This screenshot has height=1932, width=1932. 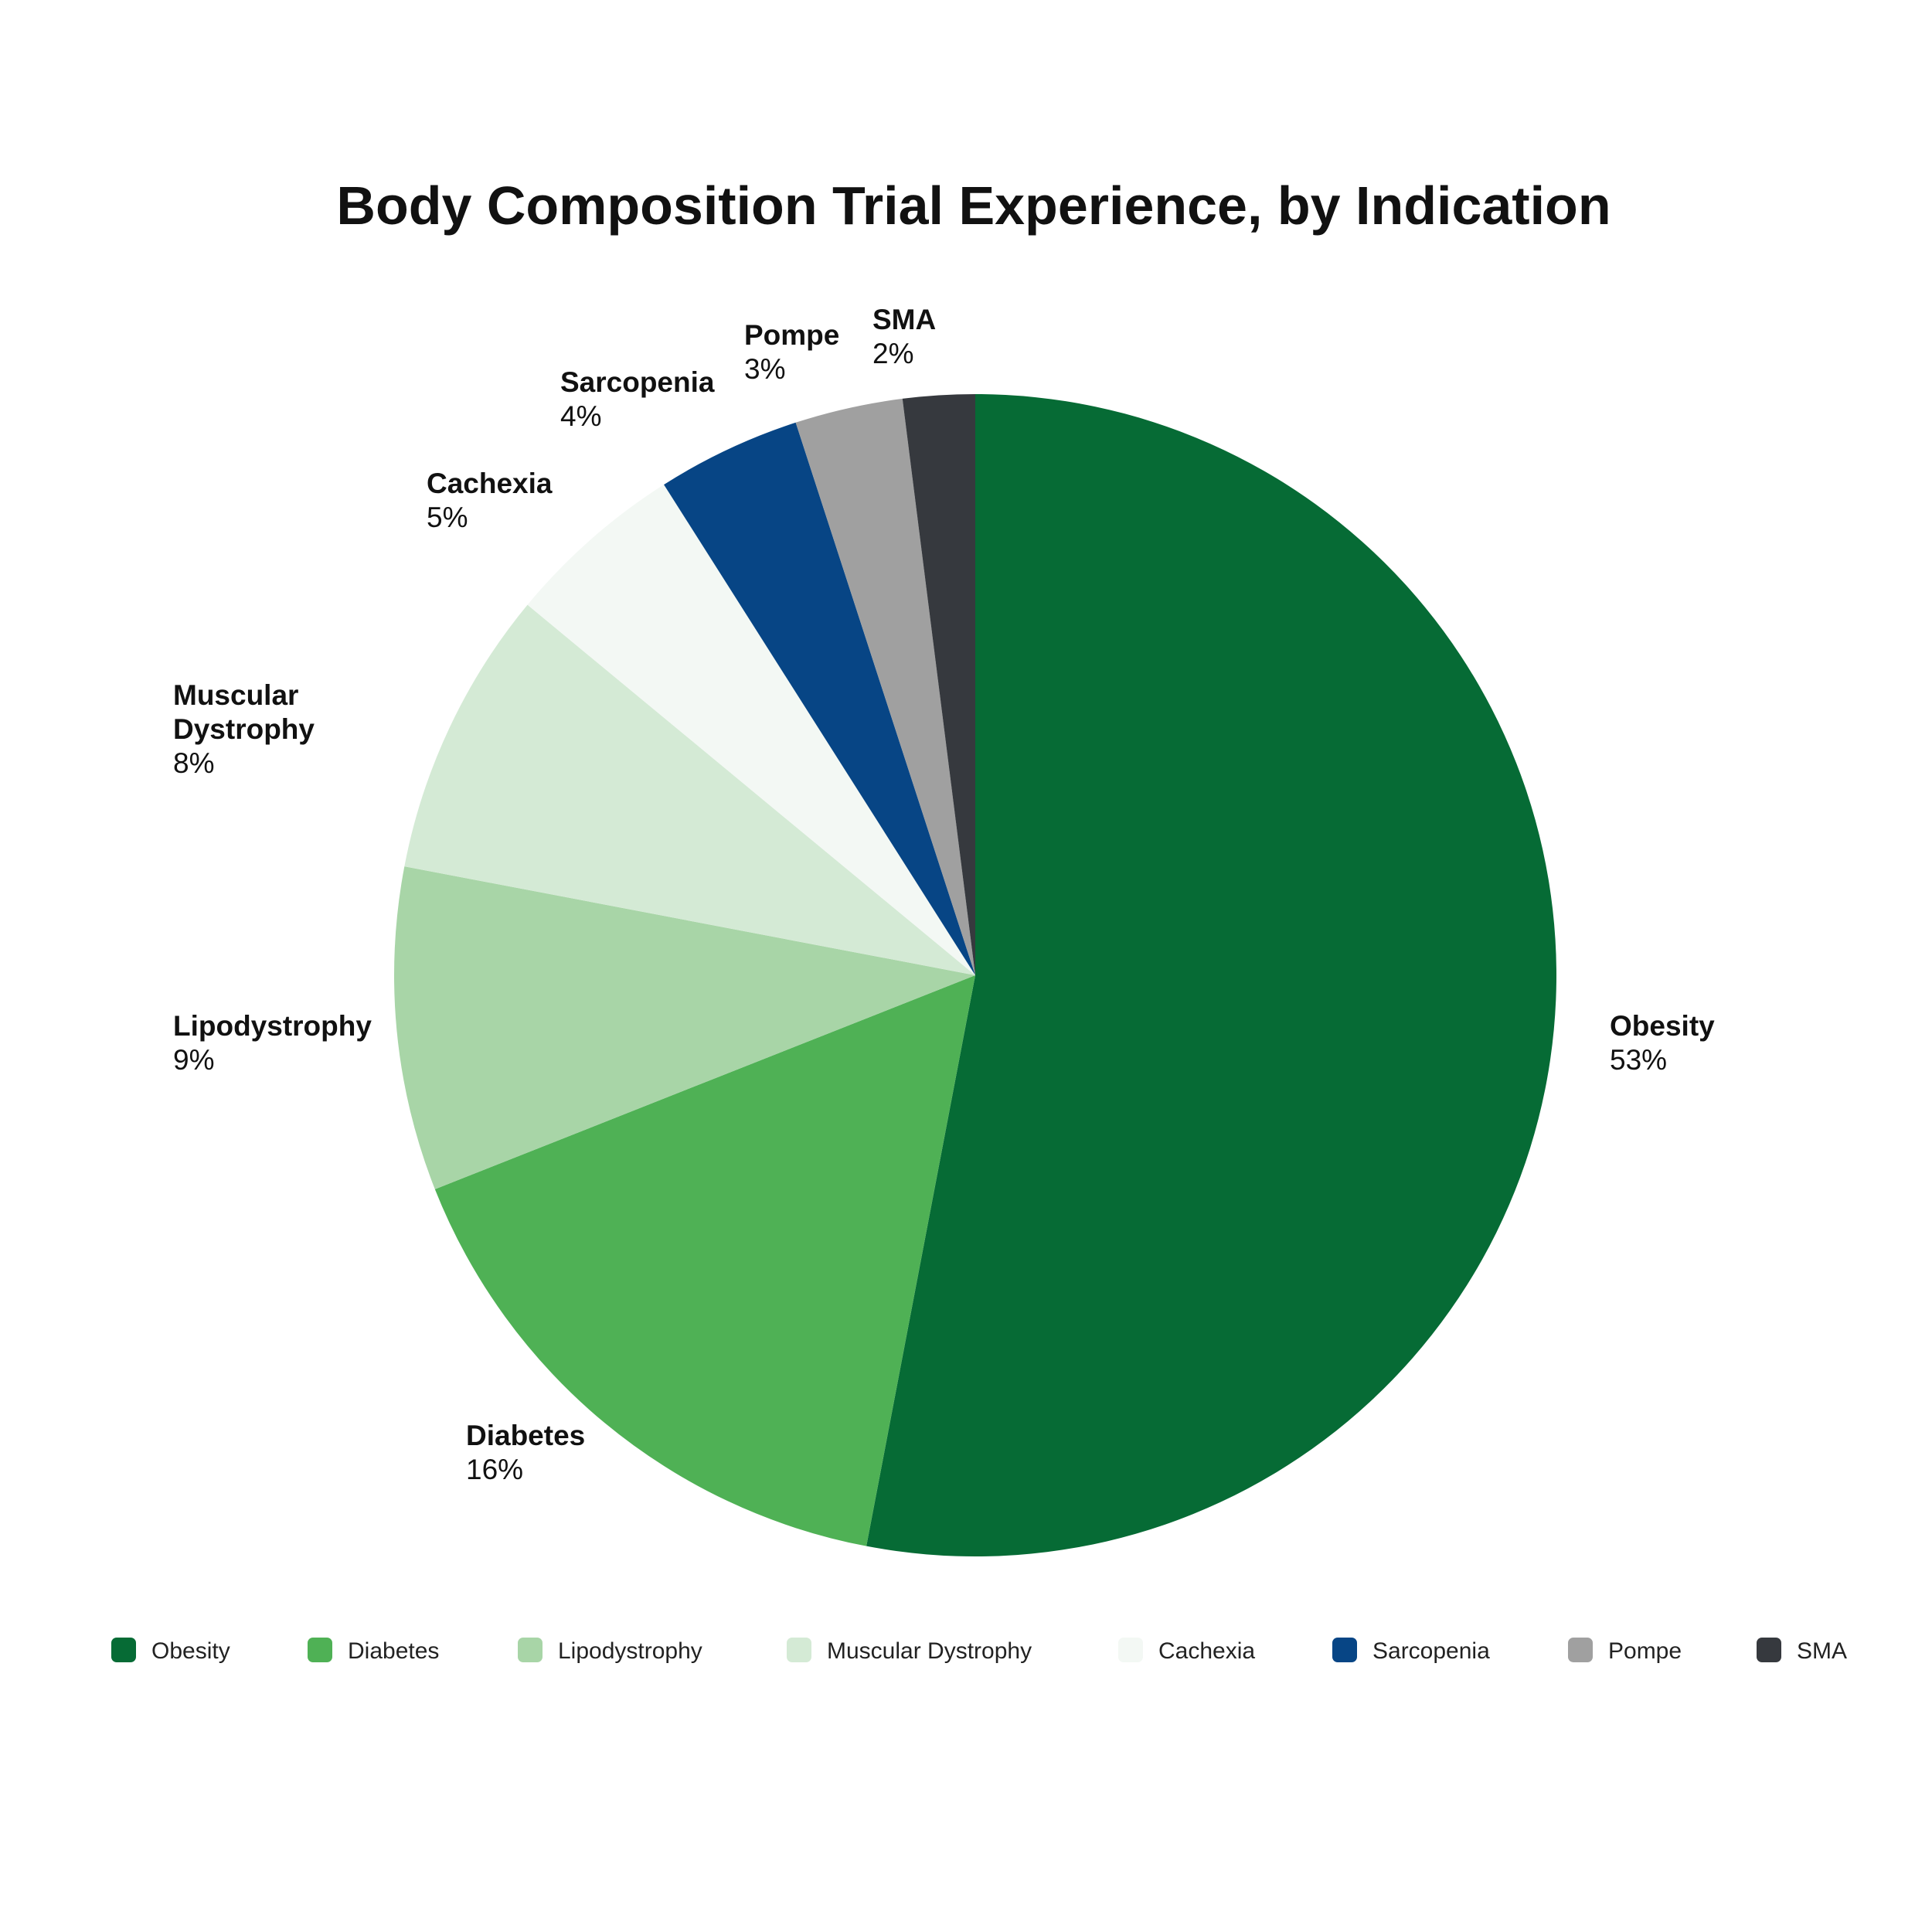 I want to click on slice-value-label: 5%, so click(x=447, y=517).